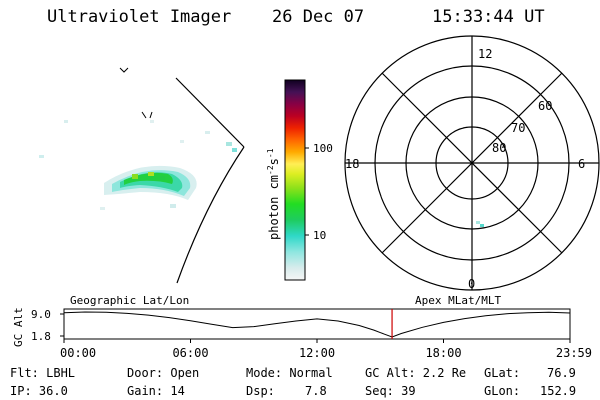 The height and width of the screenshot is (400, 600). Describe the element at coordinates (488, 17) in the screenshot. I see `time-label: 15:33:44 UT` at that location.